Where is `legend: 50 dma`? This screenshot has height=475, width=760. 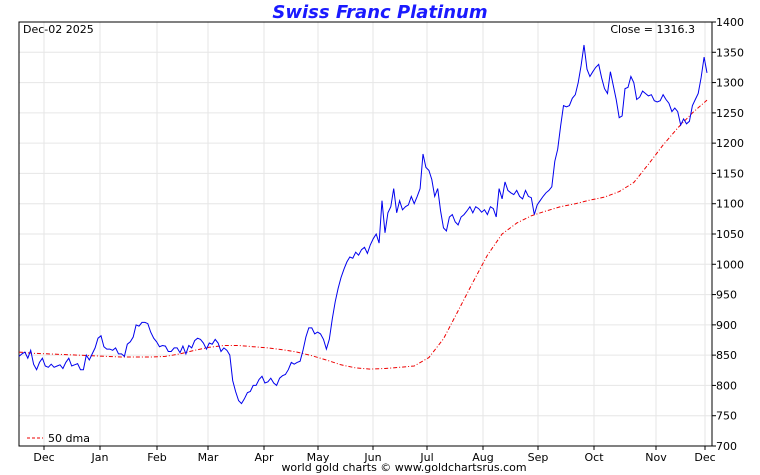 legend: 50 dma is located at coordinates (58, 438).